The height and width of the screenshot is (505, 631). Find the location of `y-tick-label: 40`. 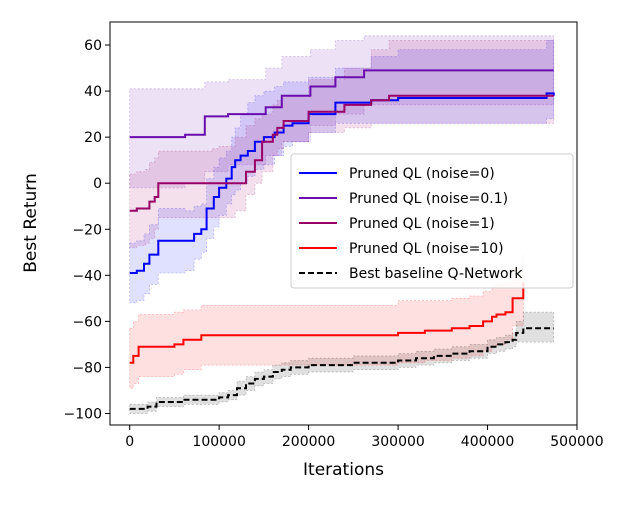

y-tick-label: 40 is located at coordinates (93, 92).